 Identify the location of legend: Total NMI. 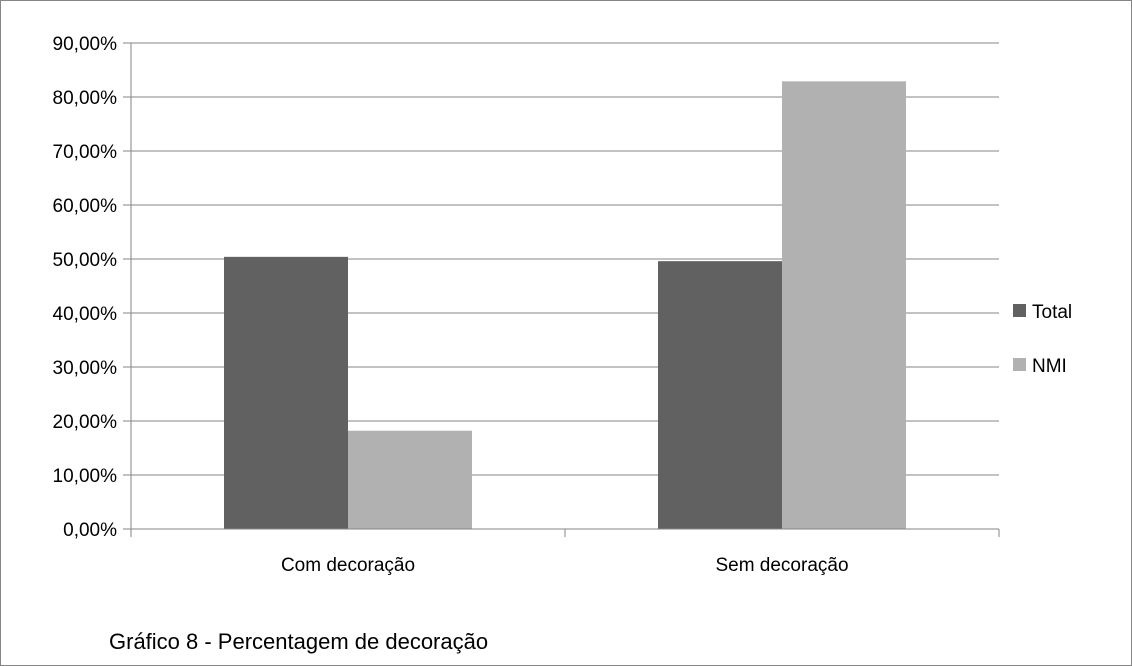
(1042, 339).